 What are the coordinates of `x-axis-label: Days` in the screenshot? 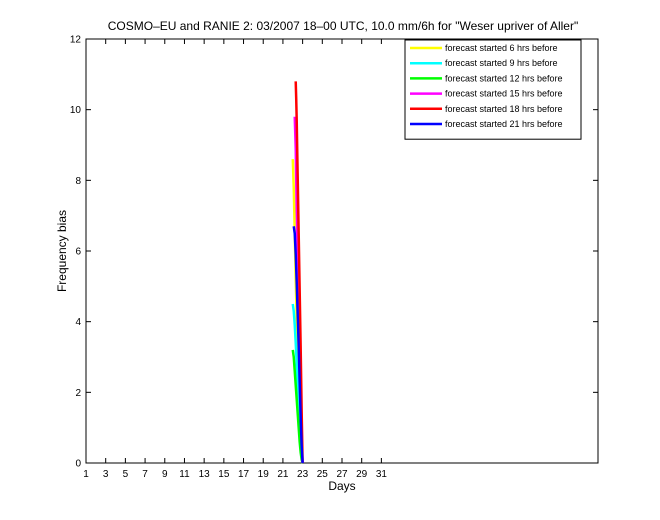 It's located at (341, 486).